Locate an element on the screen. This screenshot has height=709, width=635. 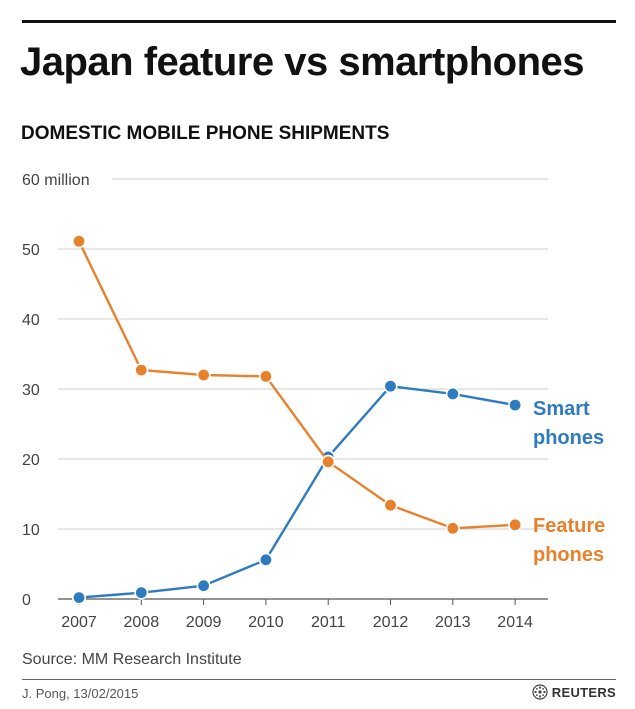
source-note: Source: MM Research Institute is located at coordinates (132, 659).